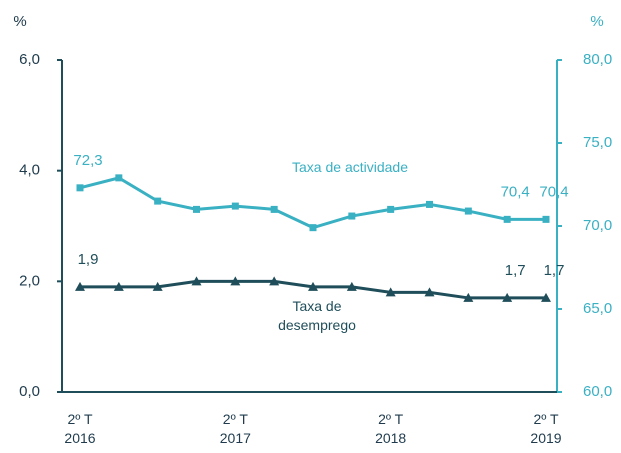 The image size is (621, 453). Describe the element at coordinates (597, 391) in the screenshot. I see `y2-tick-label: 60,0` at that location.